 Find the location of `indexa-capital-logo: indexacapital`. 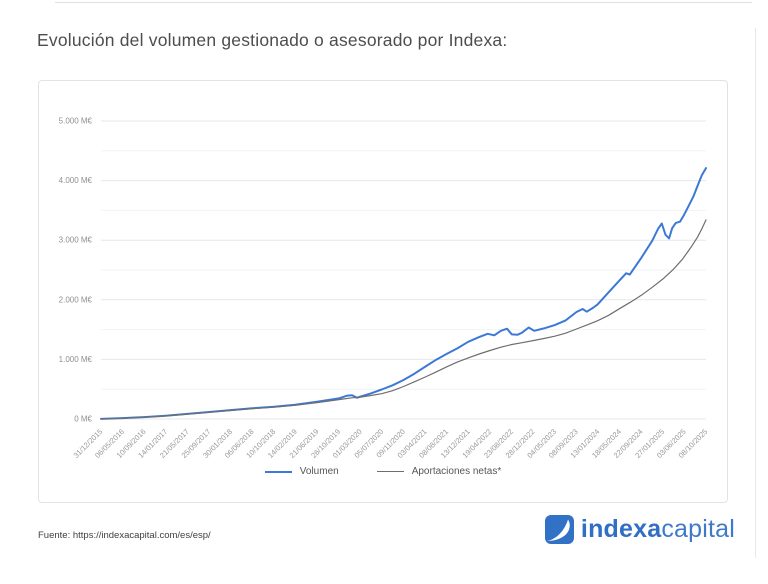

indexa-capital-logo: indexacapital is located at coordinates (639, 529).